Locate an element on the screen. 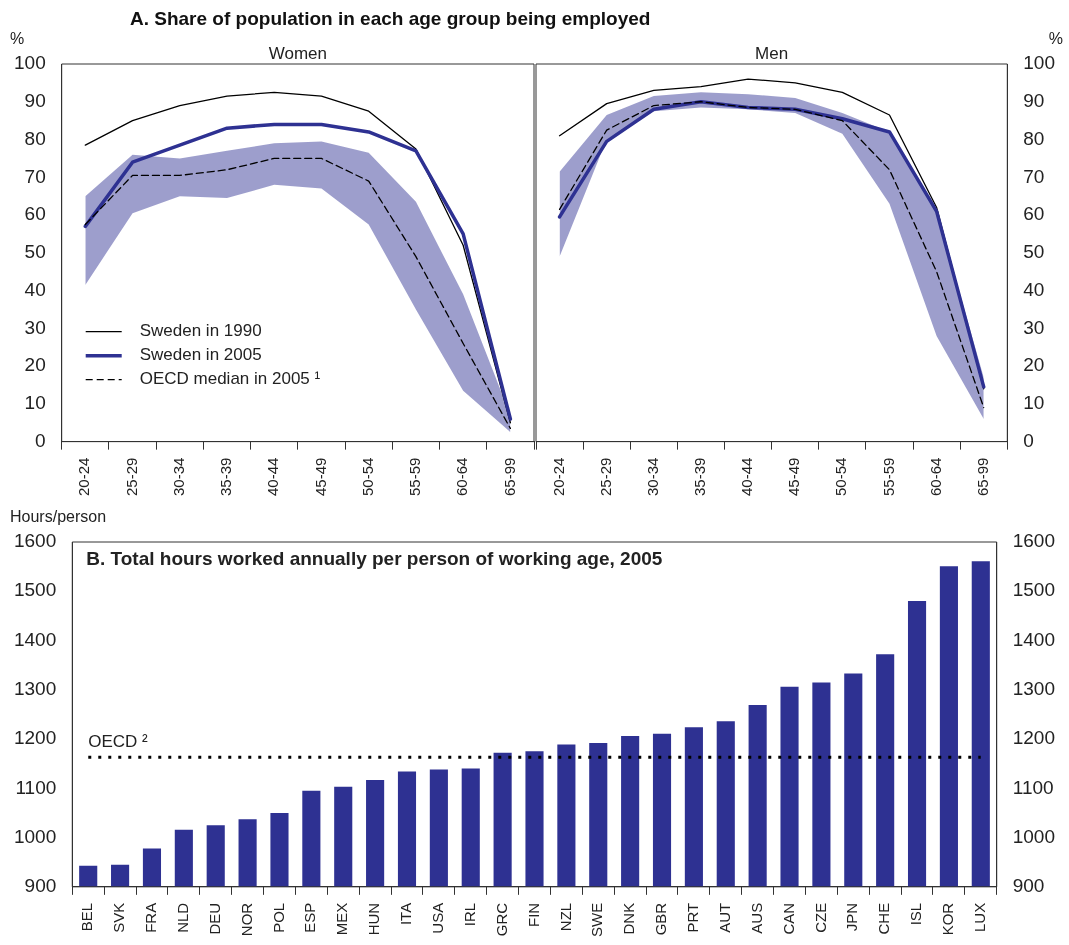 This screenshot has height=945, width=1069. y-tick-label: 1000 is located at coordinates (35, 836).